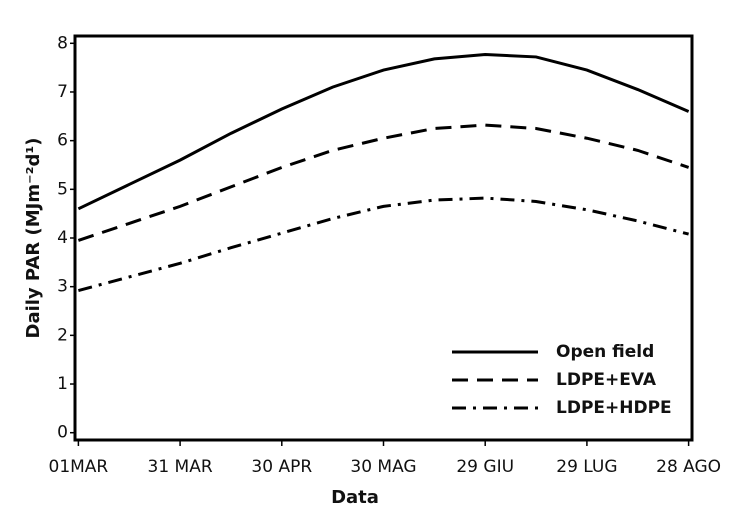  What do you see at coordinates (62, 92) in the screenshot?
I see `y-tick-label: 7` at bounding box center [62, 92].